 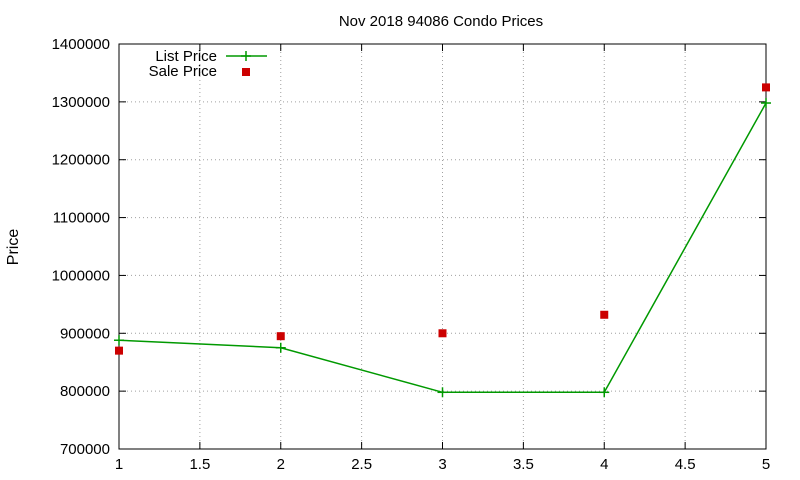 What do you see at coordinates (183, 71) in the screenshot?
I see `legend-label-sale-price: Sale Price` at bounding box center [183, 71].